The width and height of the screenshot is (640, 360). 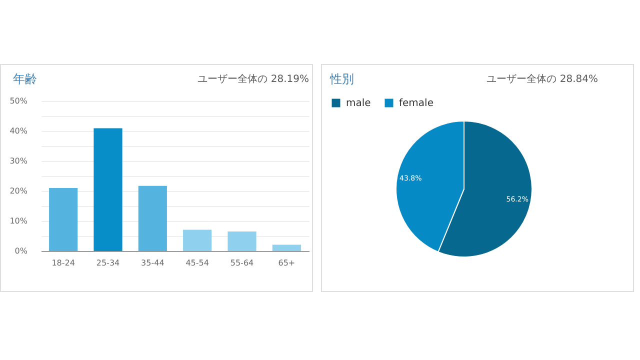 I want to click on legend-label: male, so click(x=358, y=103).